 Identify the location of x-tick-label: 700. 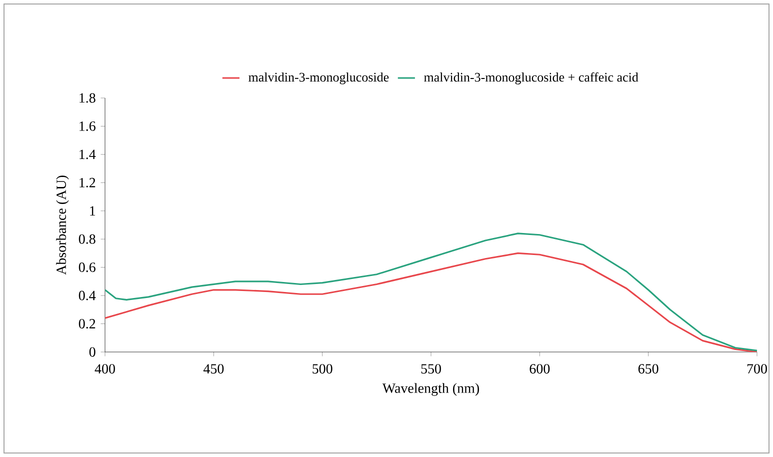
(757, 369).